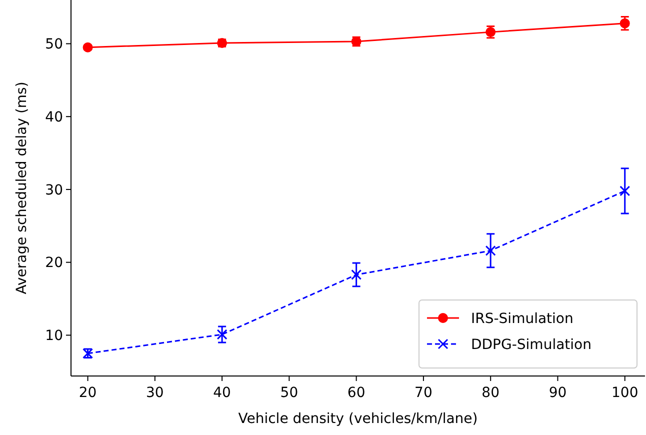 The image size is (646, 435). Describe the element at coordinates (22, 188) in the screenshot. I see `y-axis-title: Average scheduled delay (ms)` at that location.